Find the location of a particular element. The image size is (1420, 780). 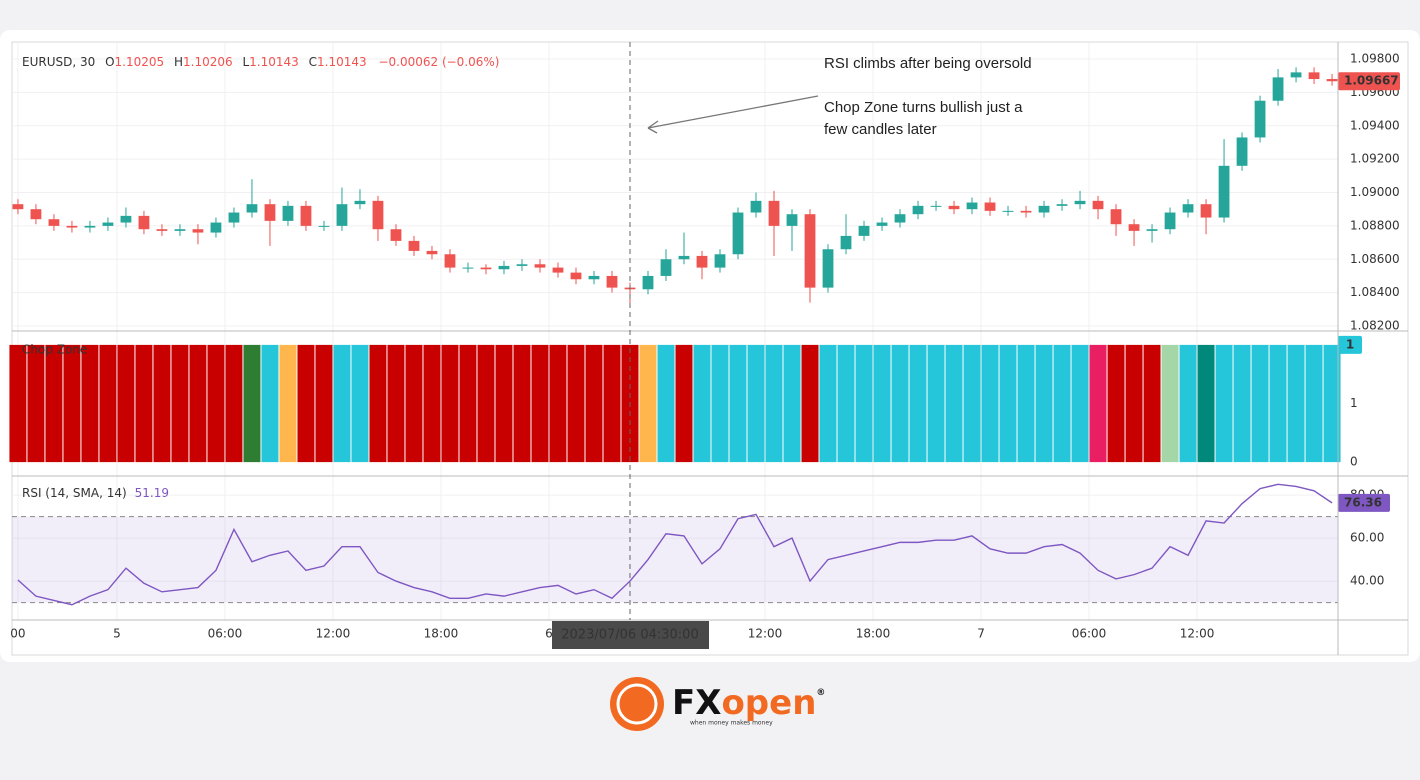

crosshair-label: 2023/07/06 04:30:00 is located at coordinates (629, 635).